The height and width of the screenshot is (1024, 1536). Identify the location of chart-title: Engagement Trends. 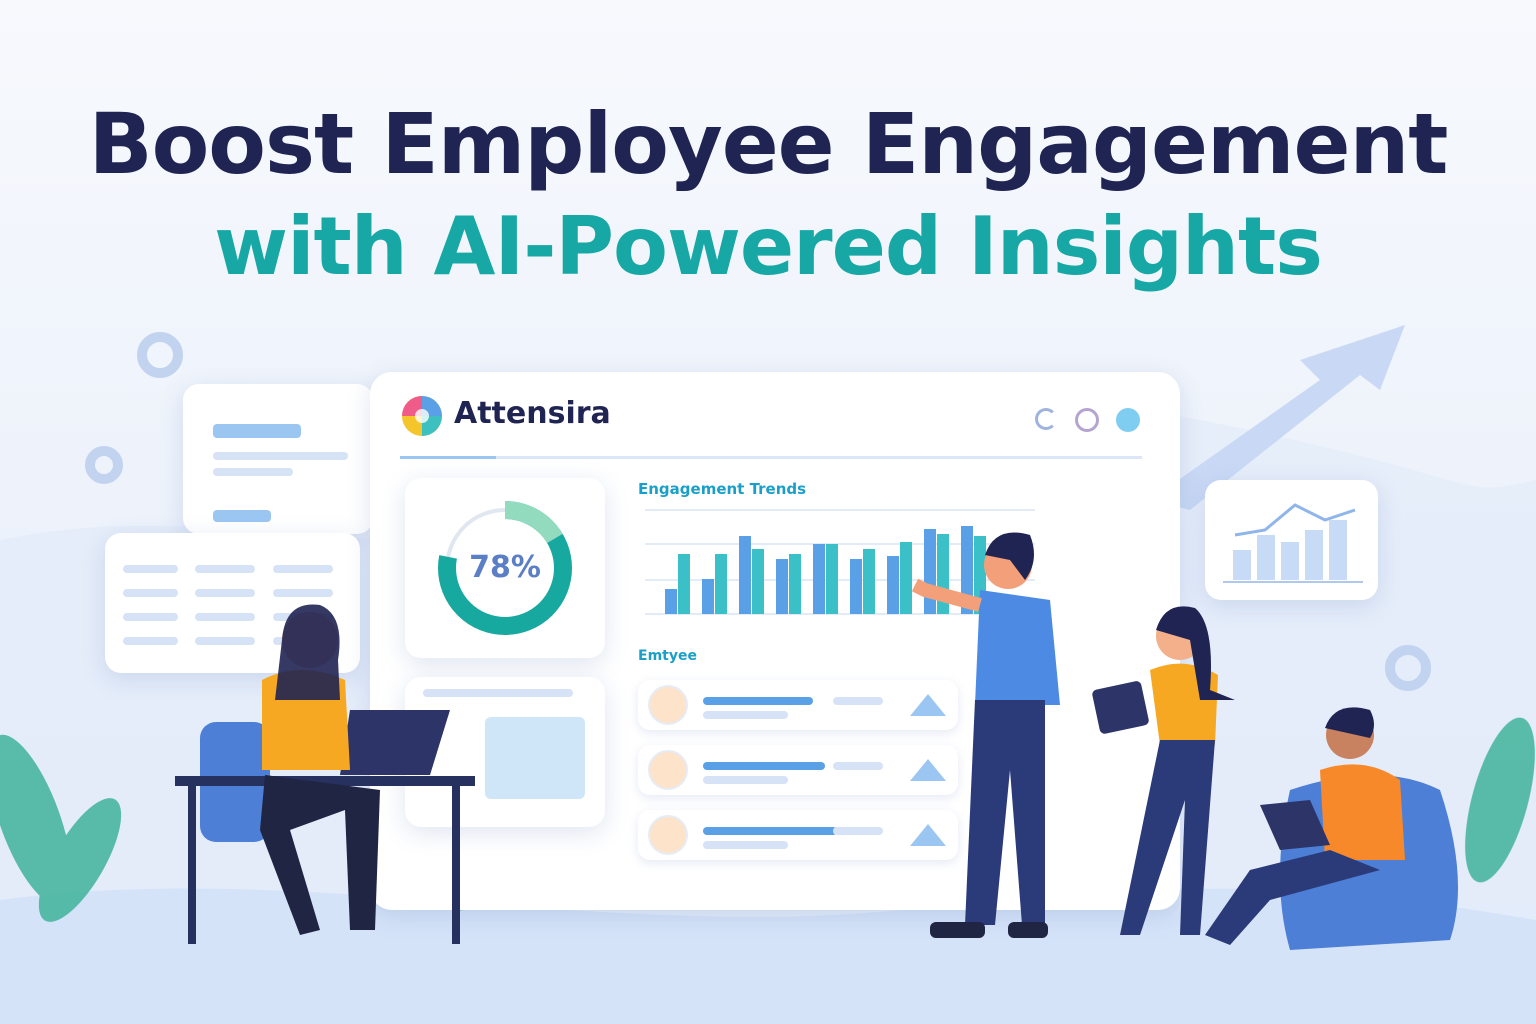
(722, 489).